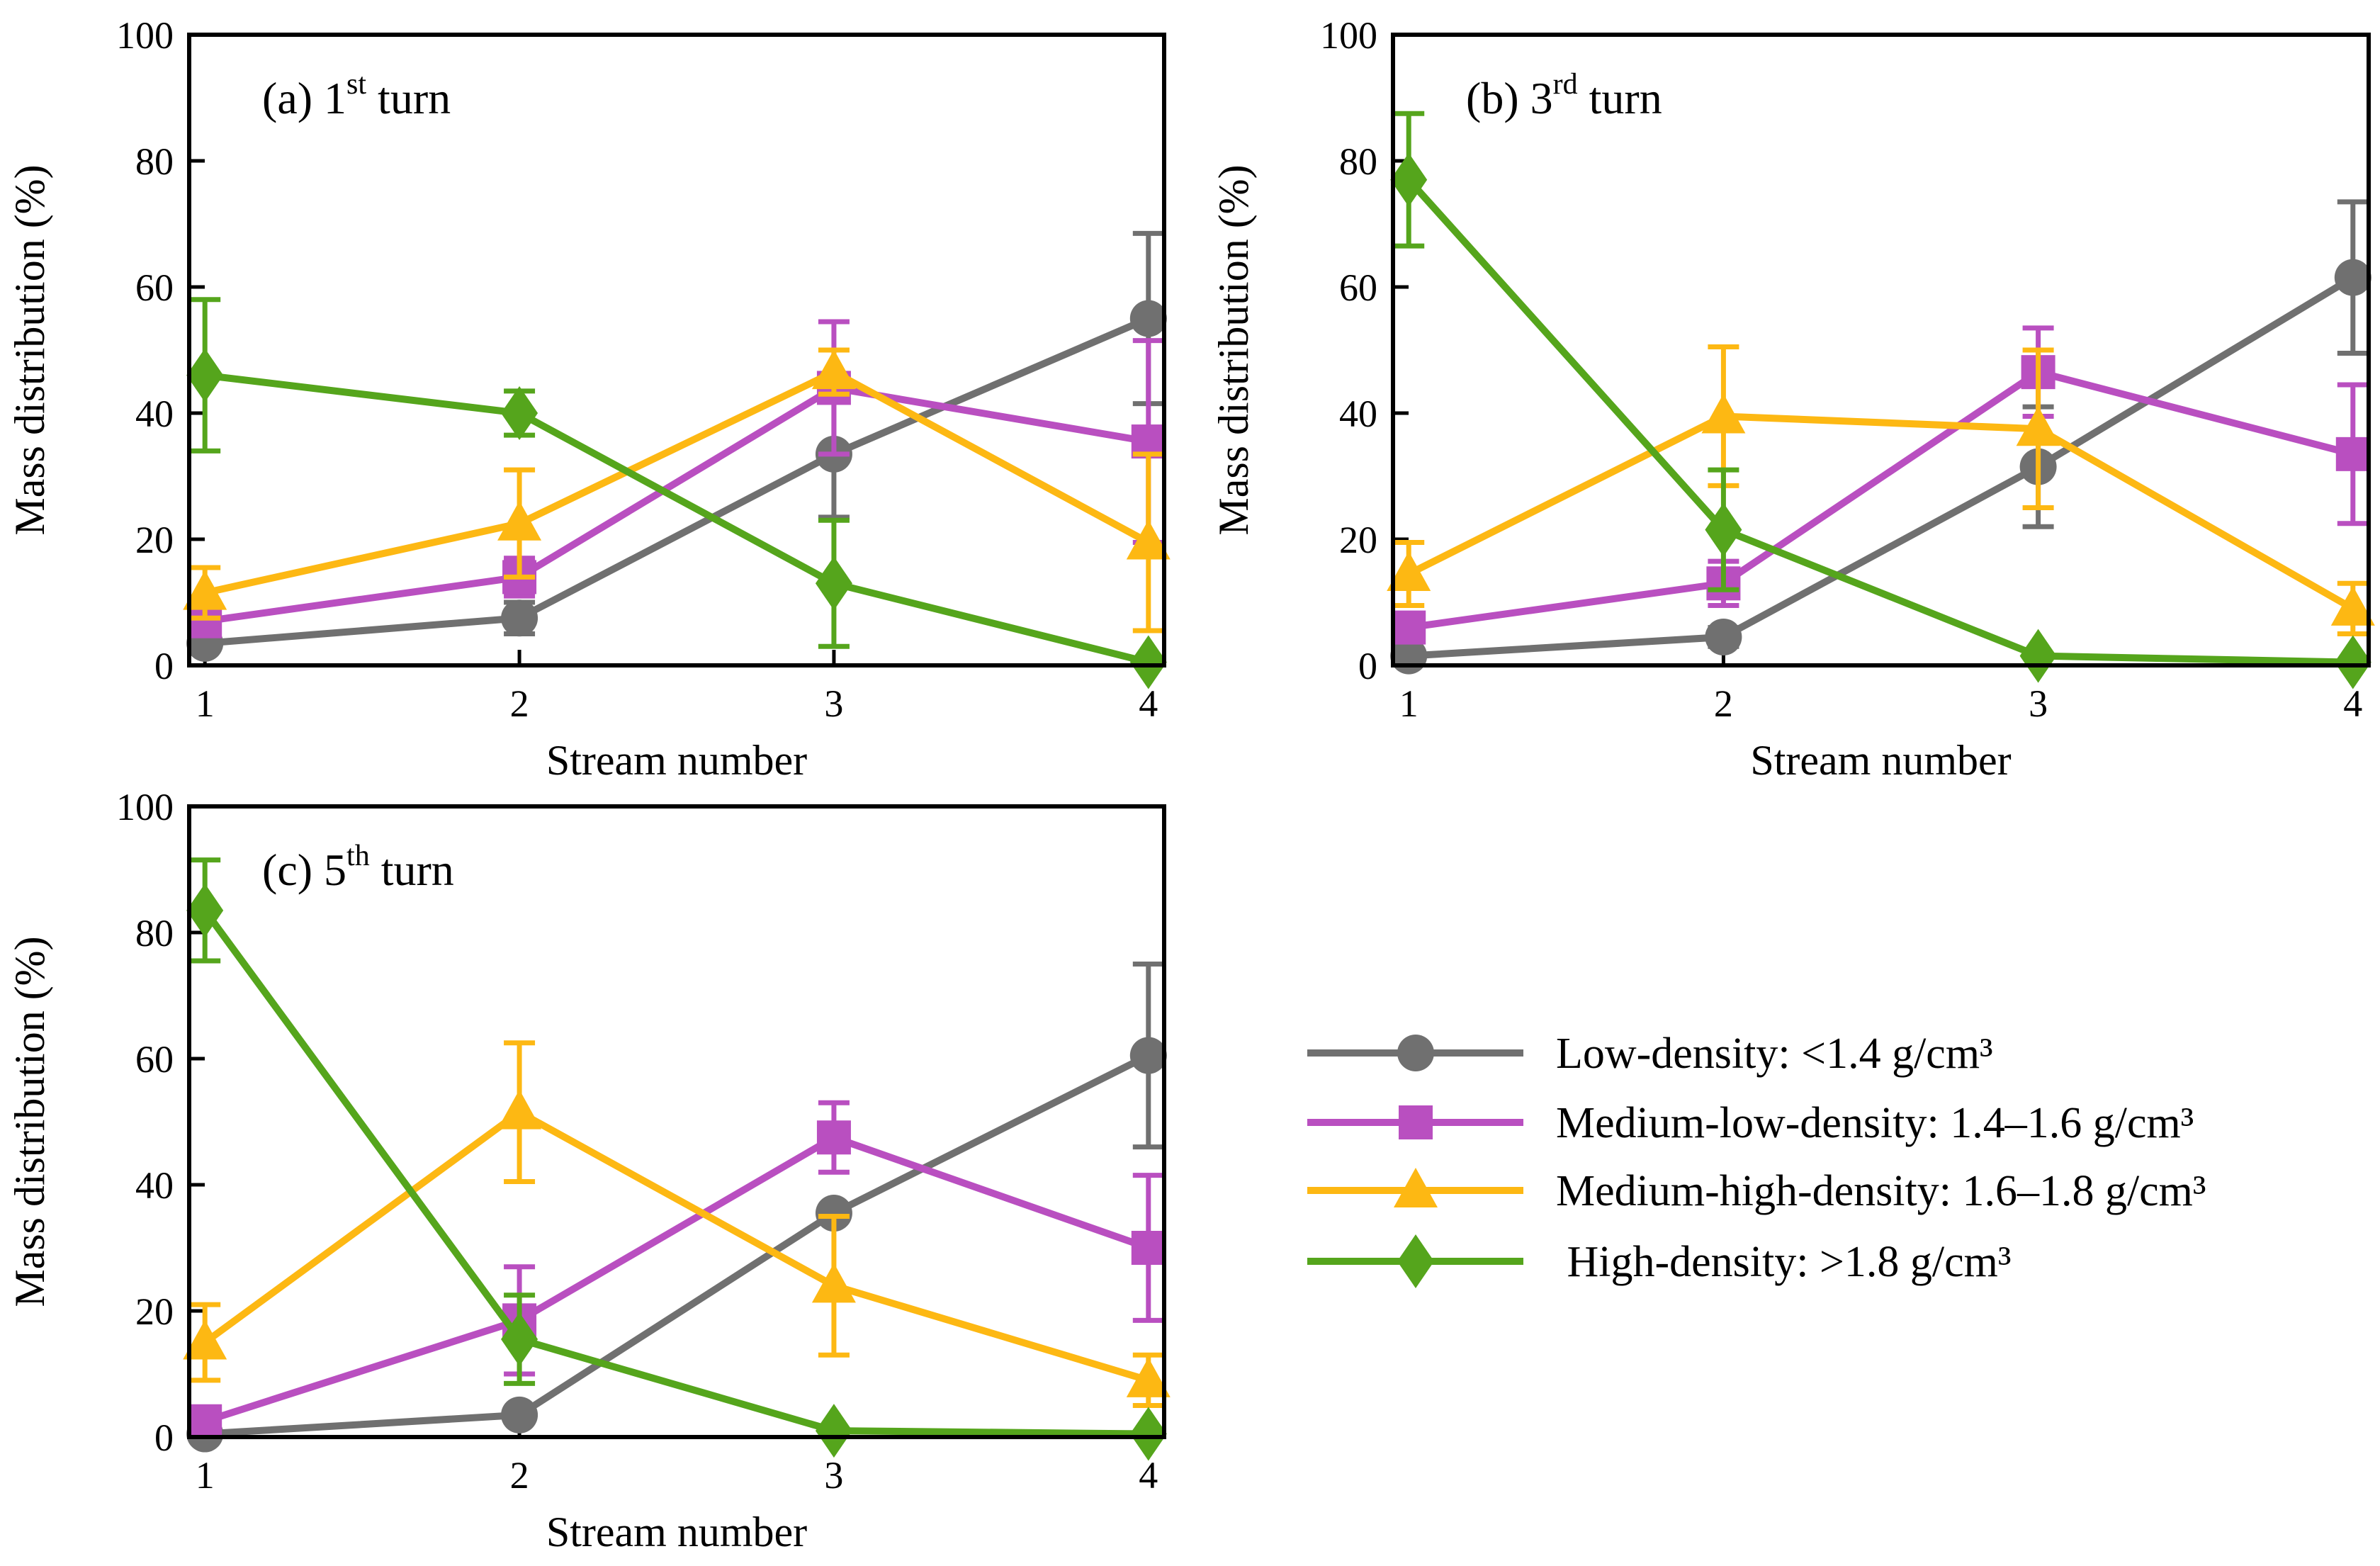  I want to click on legend-item-low: Low-density: <1.4 g/cm³, so click(1650, 1054).